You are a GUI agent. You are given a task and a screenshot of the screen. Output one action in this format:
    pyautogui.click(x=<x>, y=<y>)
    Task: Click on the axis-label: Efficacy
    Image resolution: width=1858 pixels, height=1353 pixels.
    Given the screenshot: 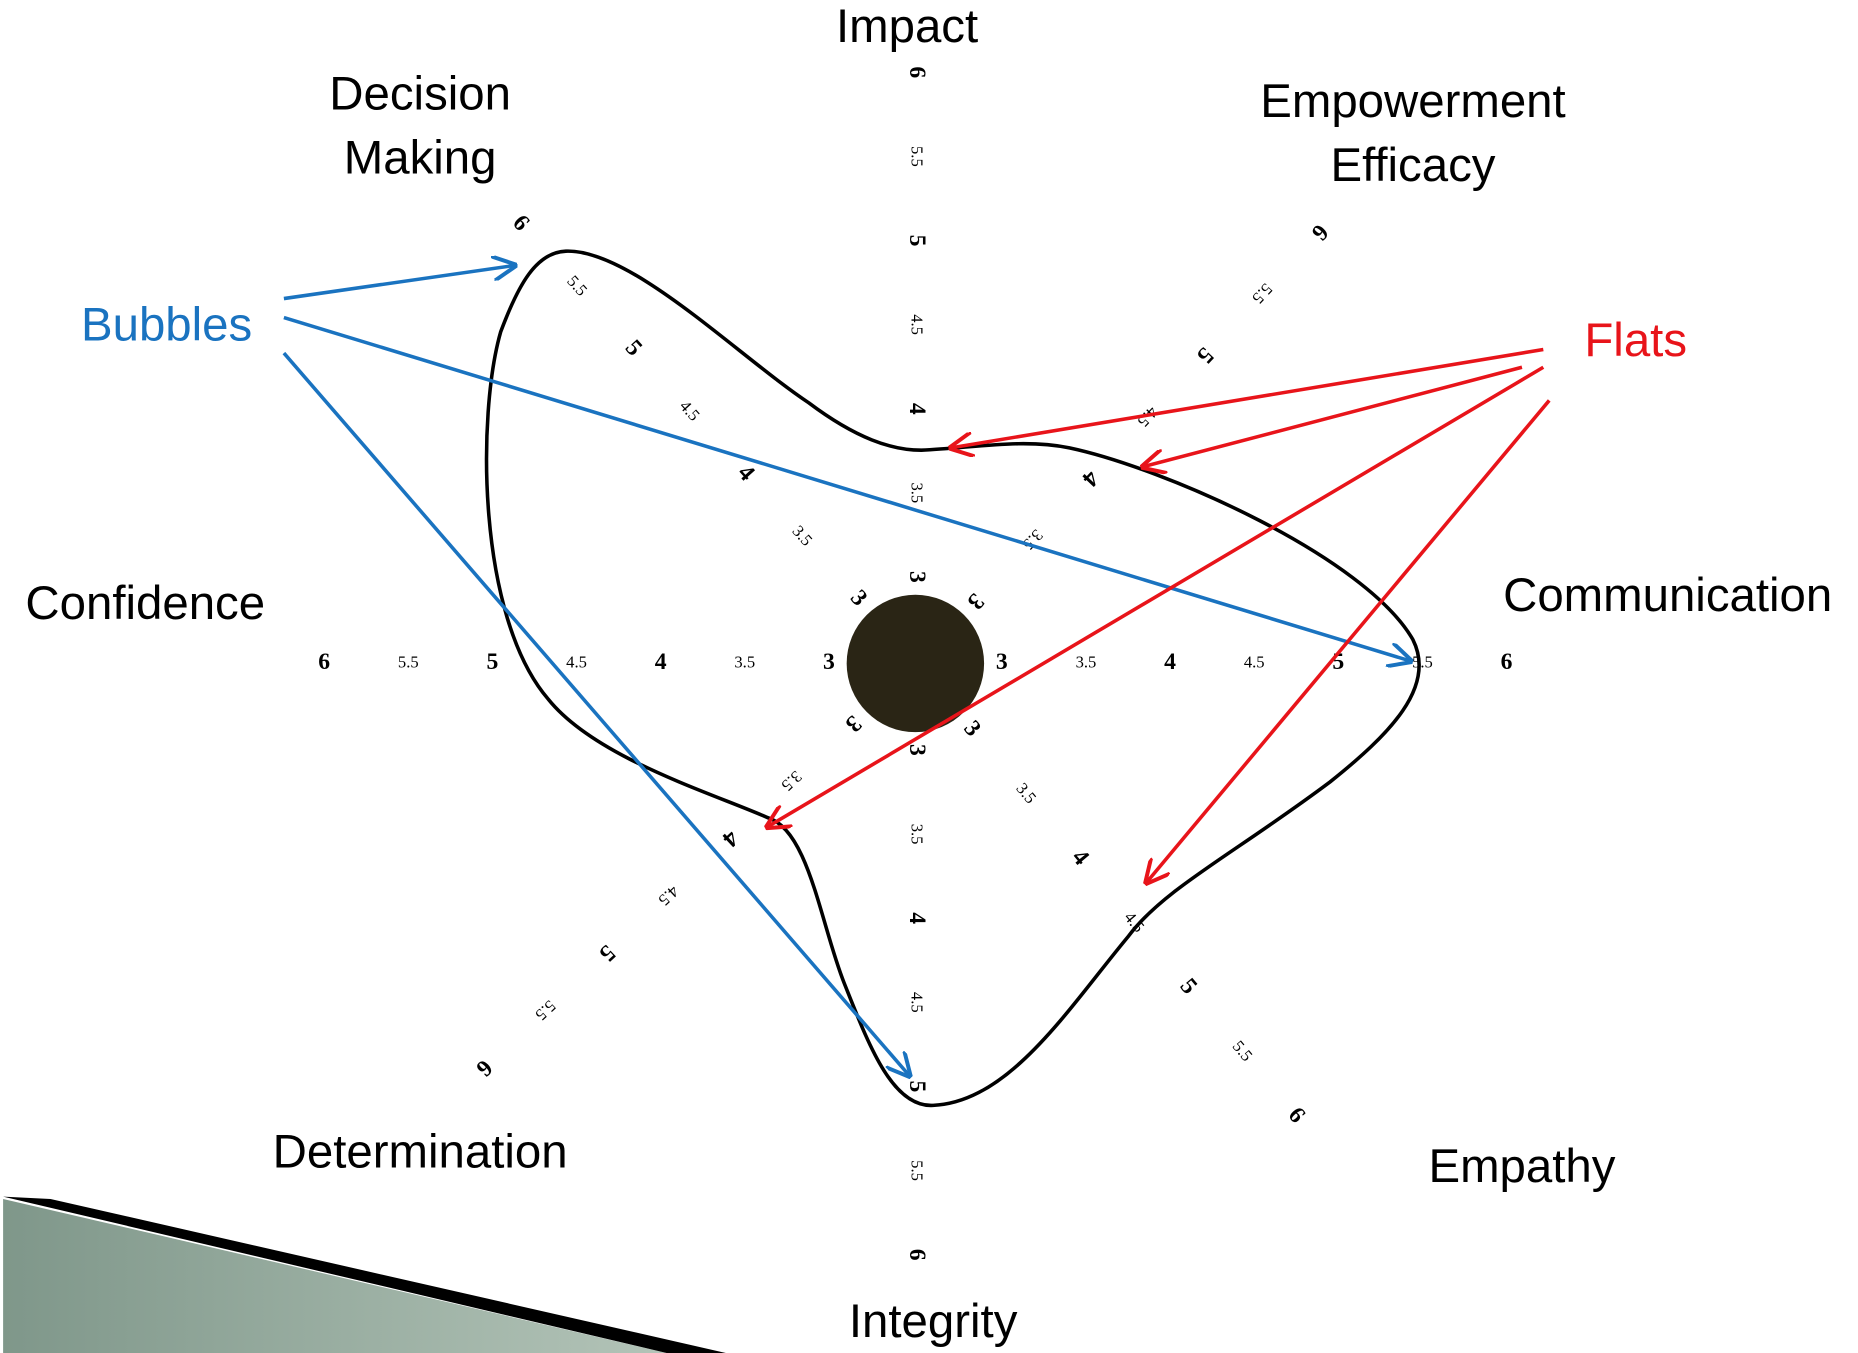 What is the action you would take?
    pyautogui.click(x=1412, y=165)
    